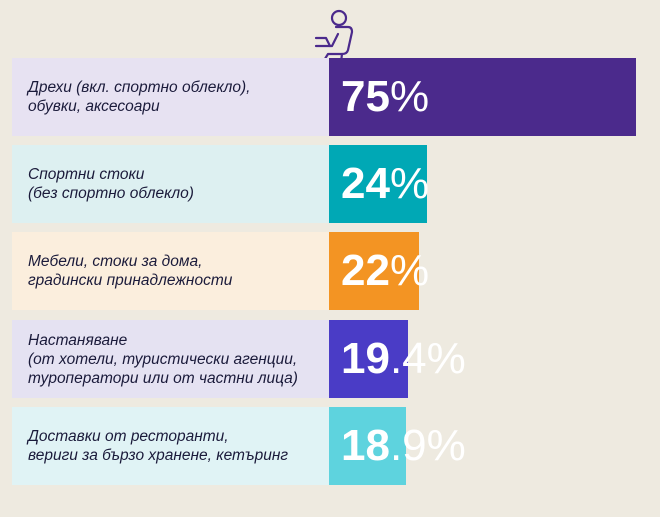  What do you see at coordinates (365, 183) in the screenshot?
I see `value-integer: 24` at bounding box center [365, 183].